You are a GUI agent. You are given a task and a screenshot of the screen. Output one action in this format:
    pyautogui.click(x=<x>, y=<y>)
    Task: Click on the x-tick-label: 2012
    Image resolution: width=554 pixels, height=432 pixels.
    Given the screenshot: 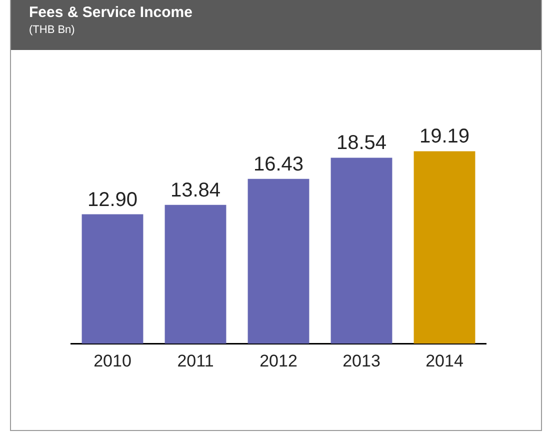 What is the action you would take?
    pyautogui.click(x=279, y=360)
    